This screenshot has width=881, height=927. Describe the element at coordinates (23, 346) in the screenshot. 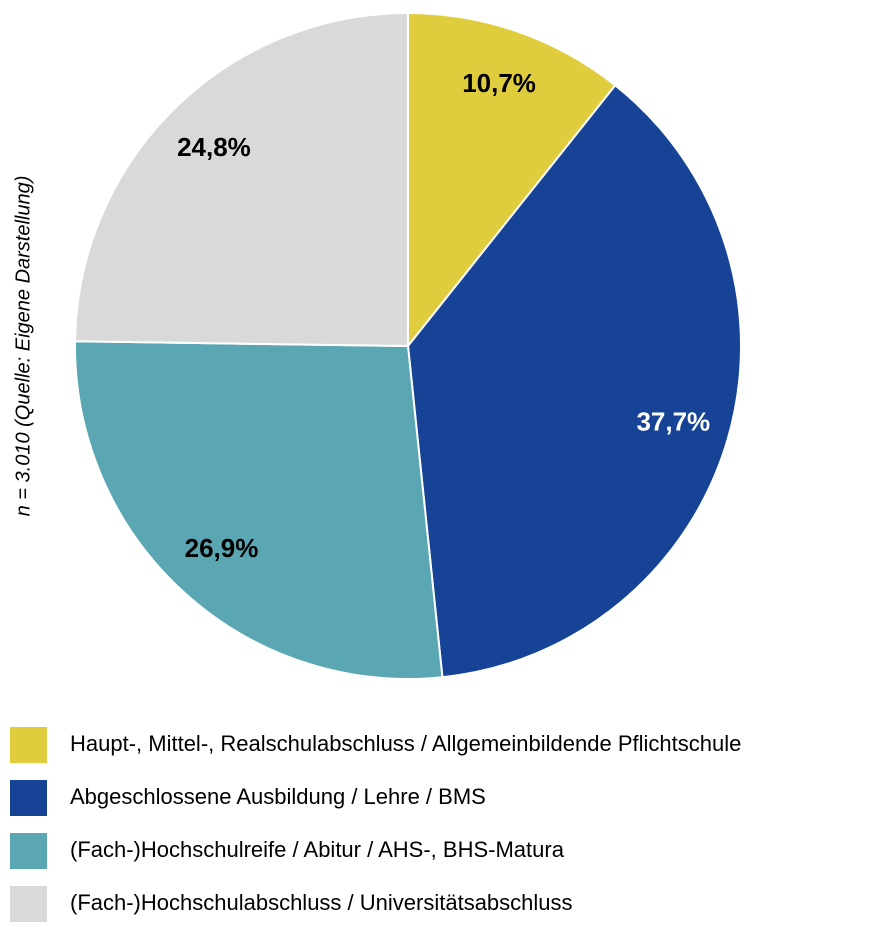

I see `annotation: n = 3.010 (Quelle: Eigene Darstellung)` at that location.